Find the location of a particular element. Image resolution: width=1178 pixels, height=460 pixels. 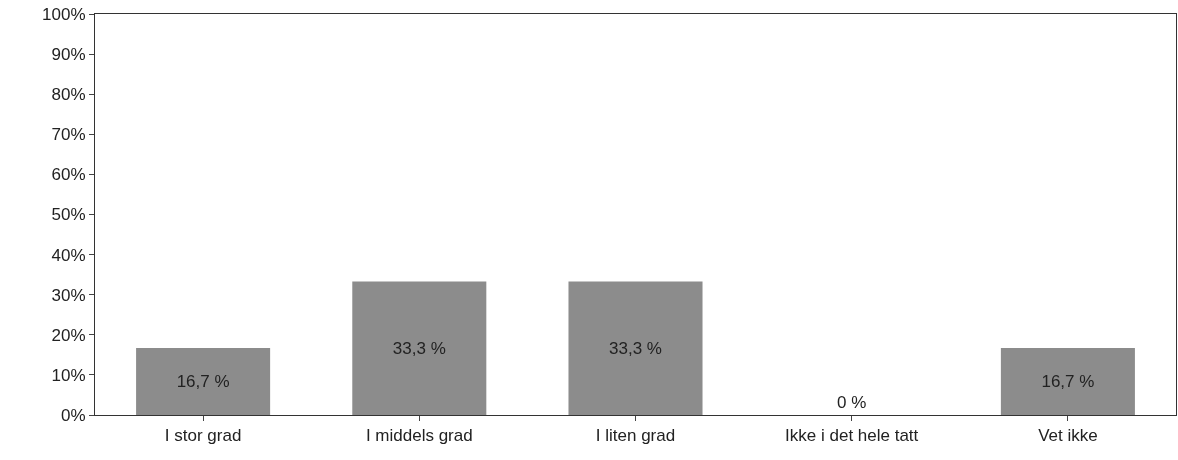

x-tick-label: I middels grad is located at coordinates (419, 436).